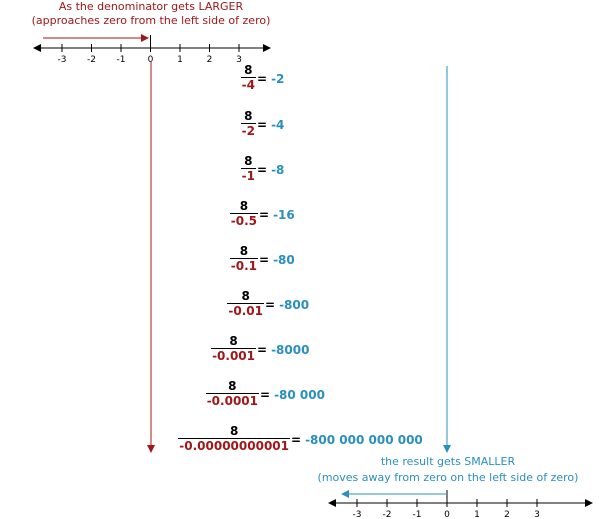 This screenshot has height=519, width=599. I want to click on denominator: -0.5, so click(243, 220).